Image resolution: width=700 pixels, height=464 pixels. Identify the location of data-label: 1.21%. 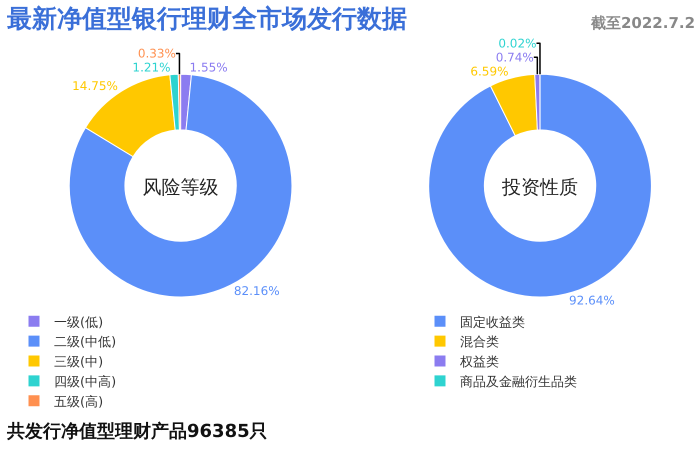
(151, 67).